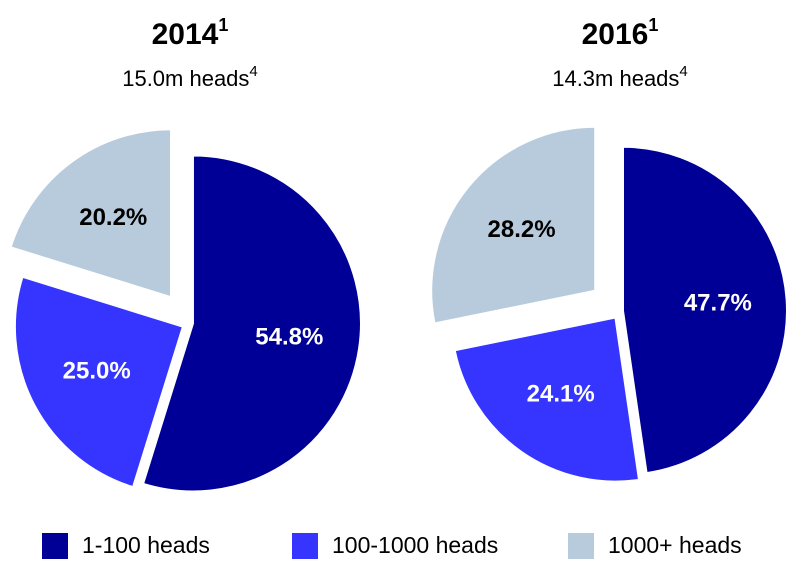  I want to click on chart-title: 20161, so click(620, 33).